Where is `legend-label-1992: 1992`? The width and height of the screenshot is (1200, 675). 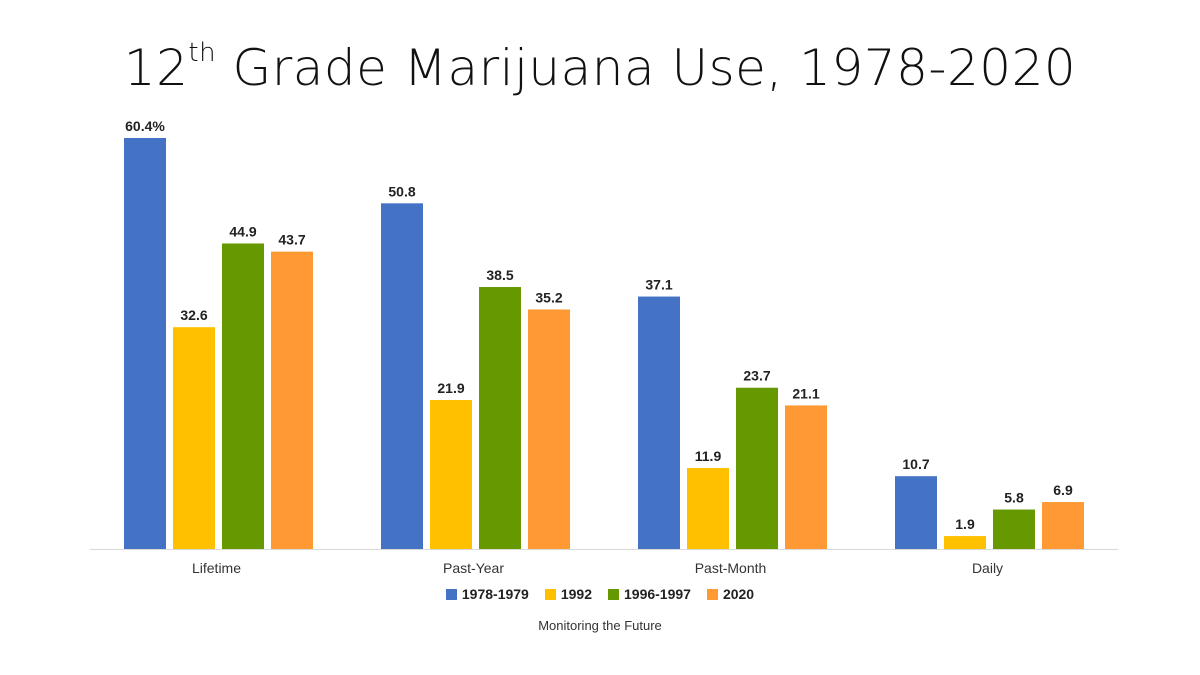
legend-label-1992: 1992 is located at coordinates (576, 594).